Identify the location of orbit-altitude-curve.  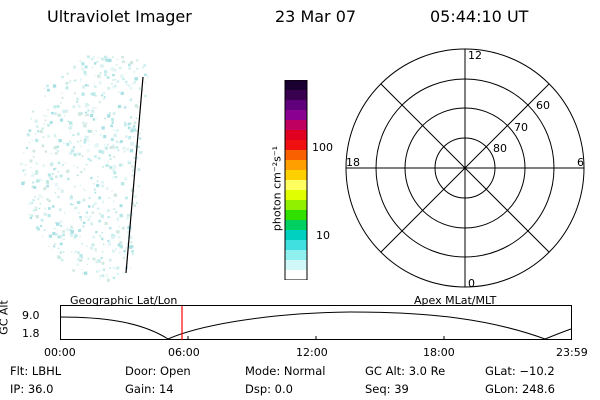
(316, 325).